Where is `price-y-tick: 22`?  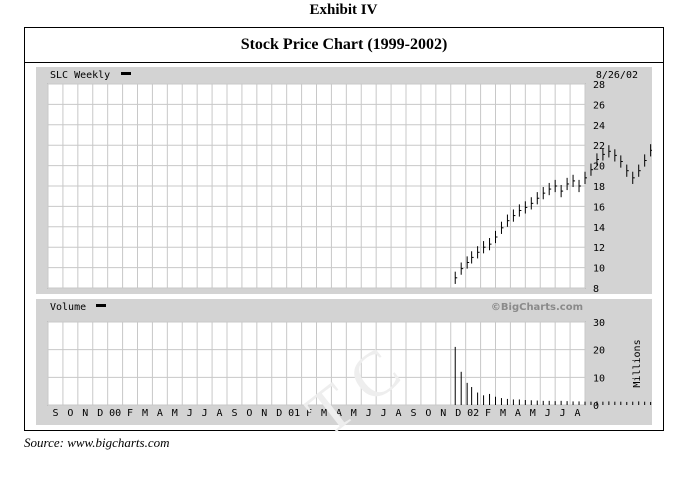 price-y-tick: 22 is located at coordinates (599, 146).